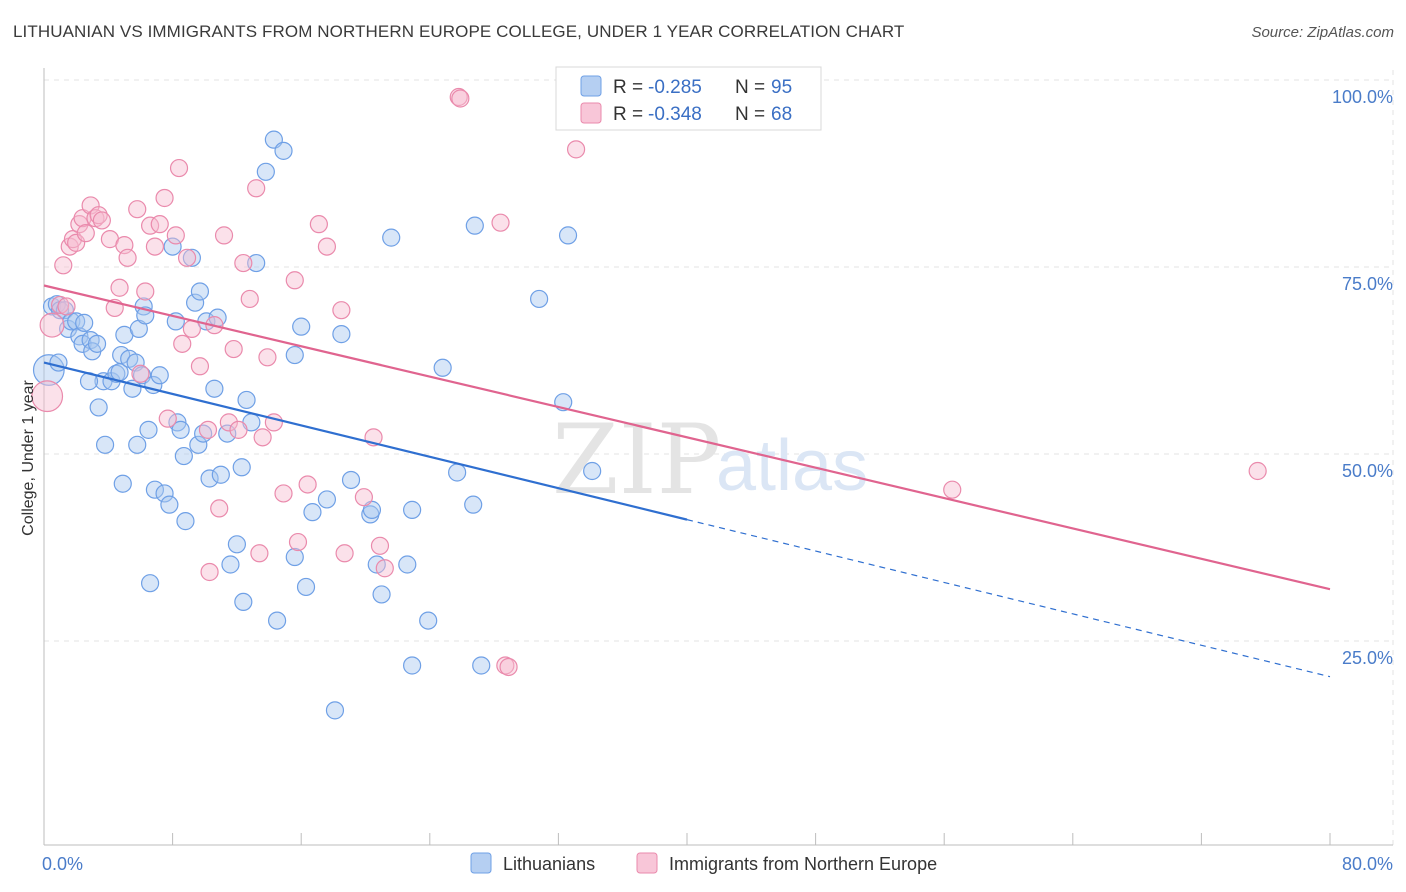 The width and height of the screenshot is (1406, 892). I want to click on legend-n-value-1: 95, so click(781, 87).